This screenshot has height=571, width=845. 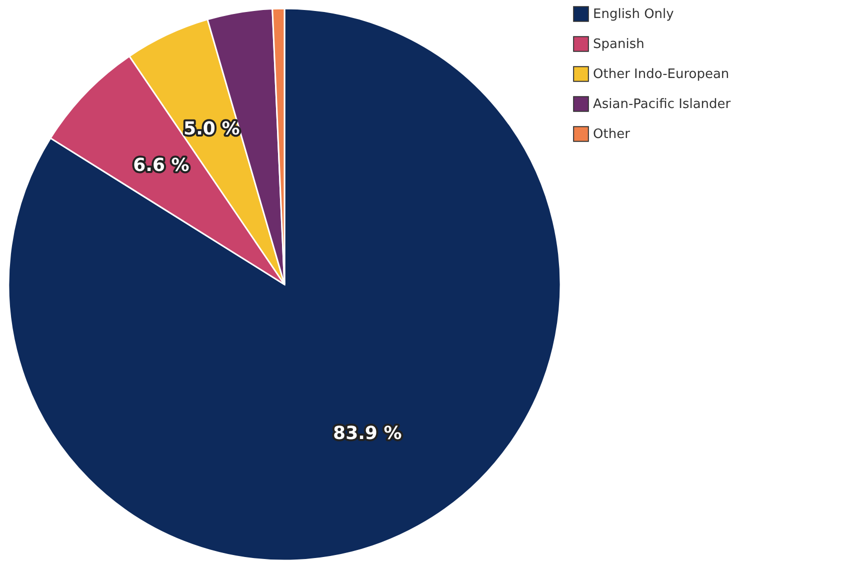 What do you see at coordinates (661, 74) in the screenshot?
I see `legend-label: Other Indo-European` at bounding box center [661, 74].